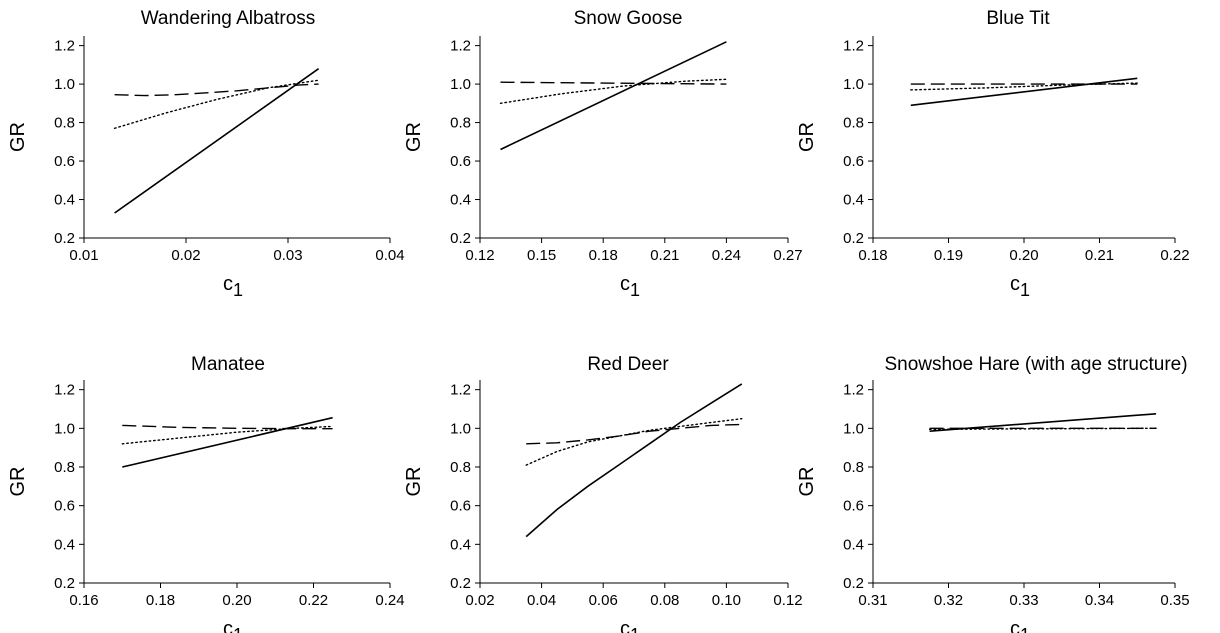 This screenshot has width=1220, height=633. I want to click on chart-title: Snow Goose, so click(628, 18).